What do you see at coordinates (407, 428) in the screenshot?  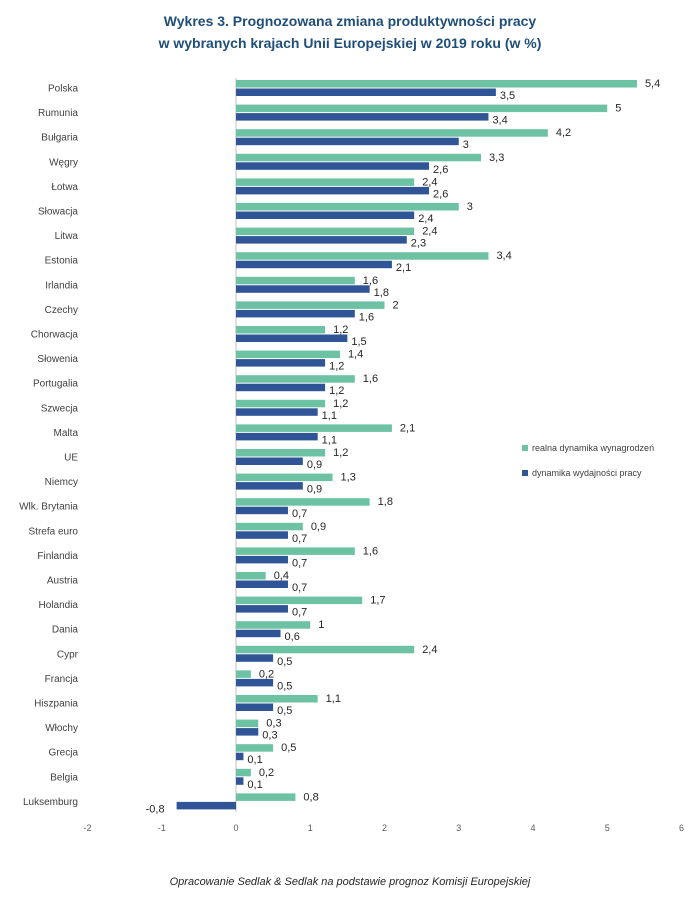 I see `data-label-wages: 2,1` at bounding box center [407, 428].